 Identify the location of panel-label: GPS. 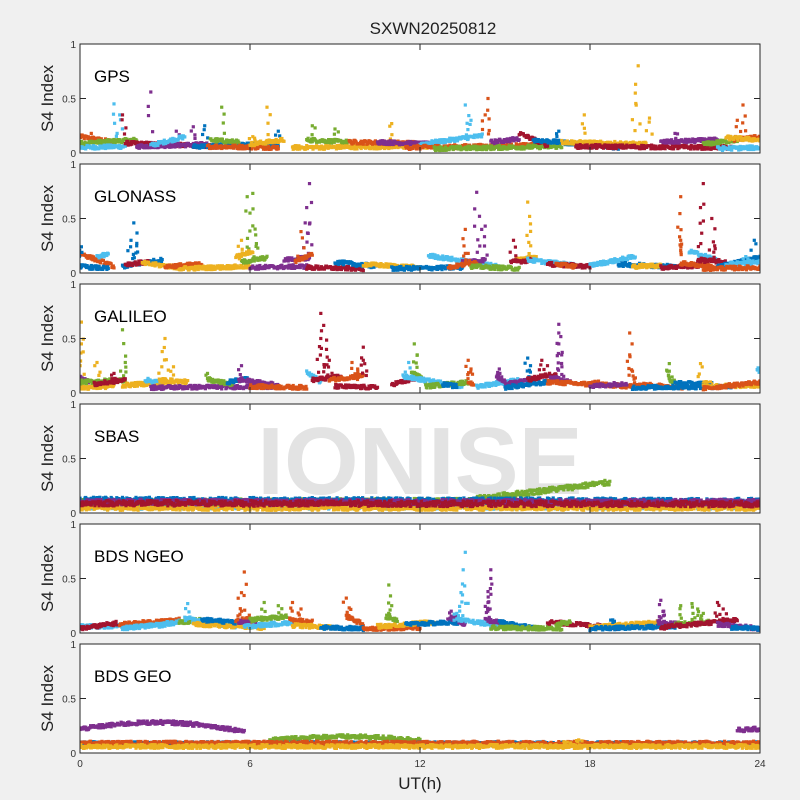
(112, 76).